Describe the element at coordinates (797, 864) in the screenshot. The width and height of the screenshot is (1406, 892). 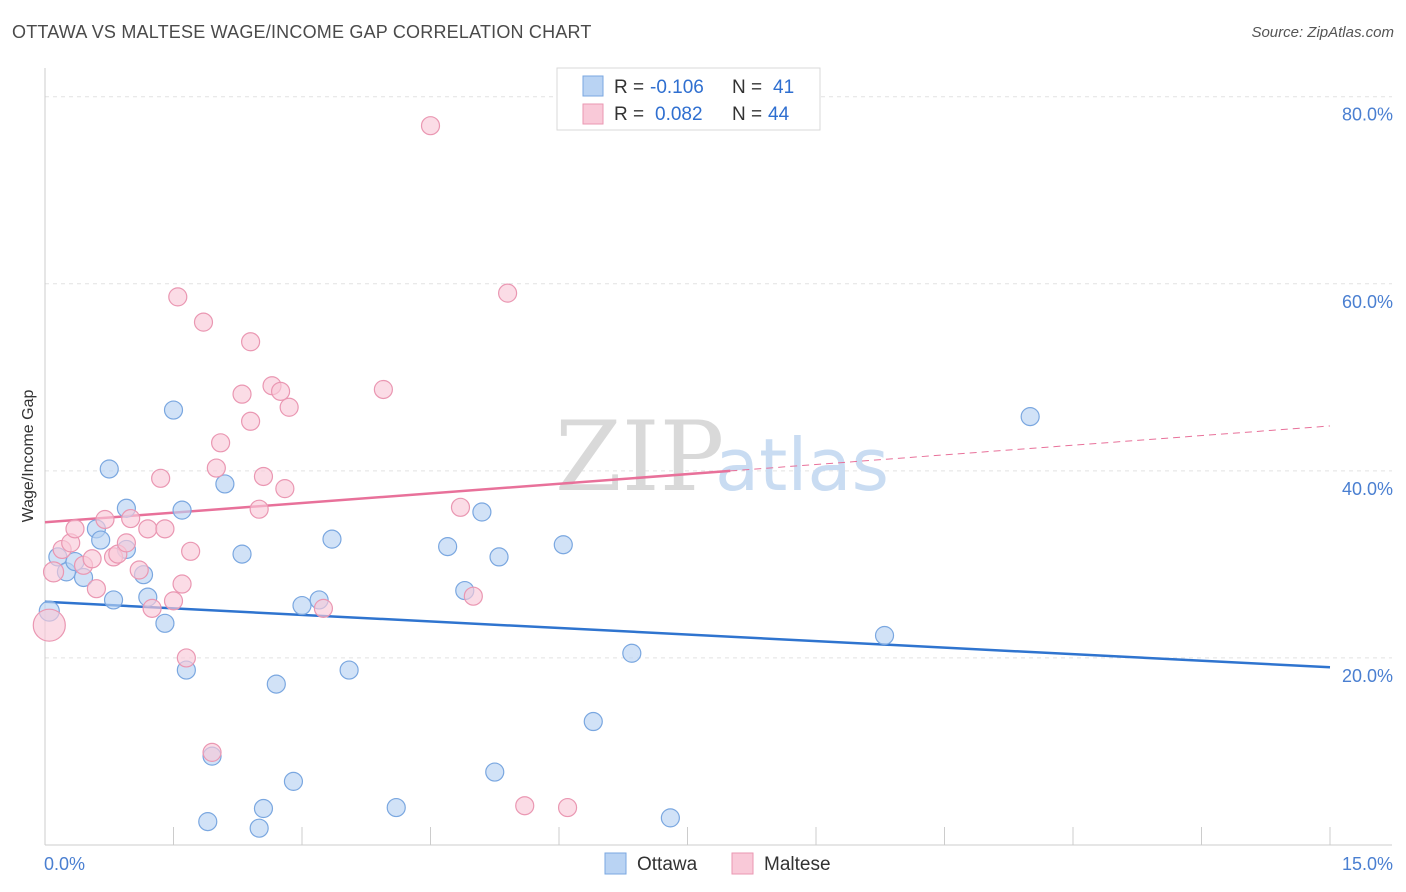
I see `maltese-series-label: Maltese` at that location.